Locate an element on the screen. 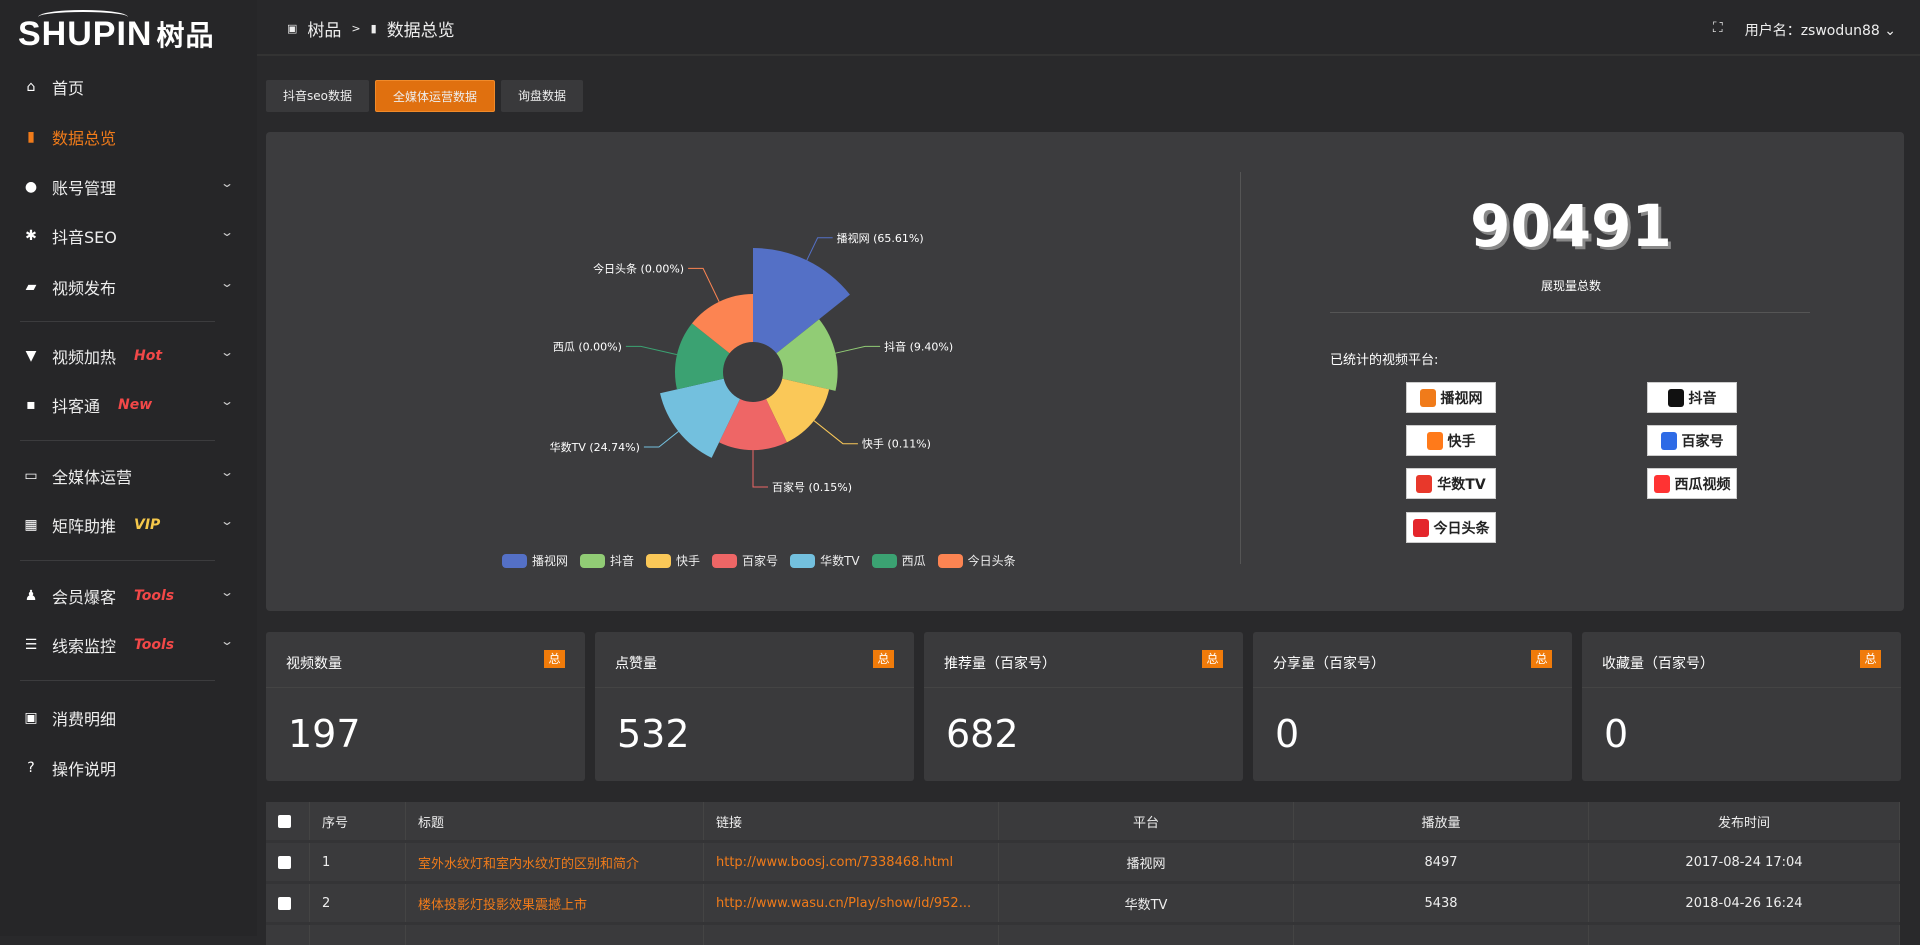  legend-item: 华数TV is located at coordinates (825, 560).